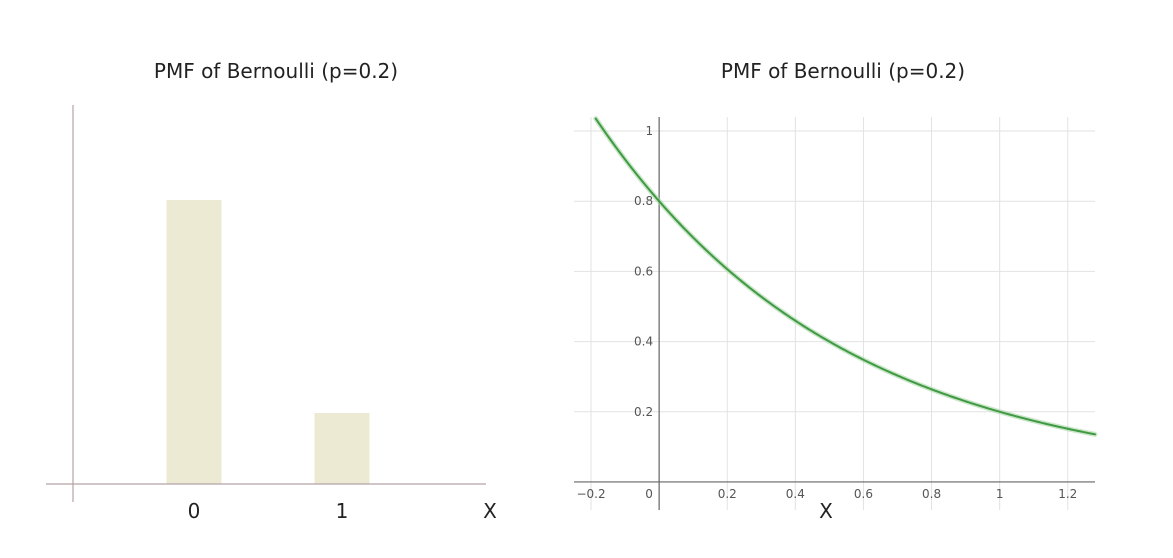 This screenshot has height=558, width=1173. Describe the element at coordinates (276, 71) in the screenshot. I see `bar-chart-title: PMF of Bernoulli (p=0.2)` at that location.